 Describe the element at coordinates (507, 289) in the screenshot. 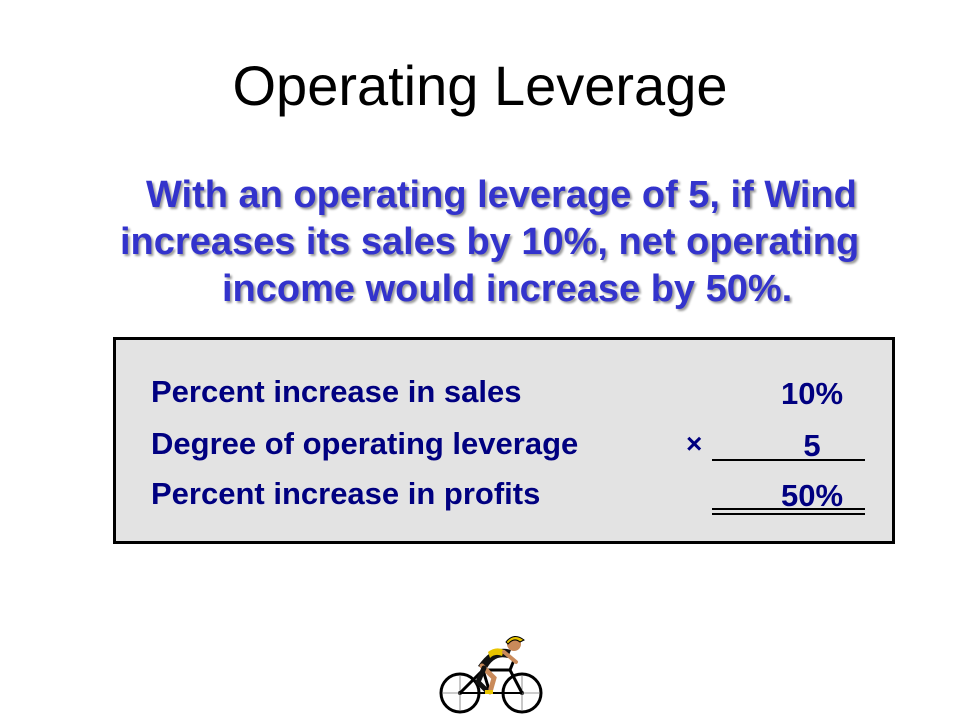

I see `intro-line-3: income would increase by 50%.` at that location.